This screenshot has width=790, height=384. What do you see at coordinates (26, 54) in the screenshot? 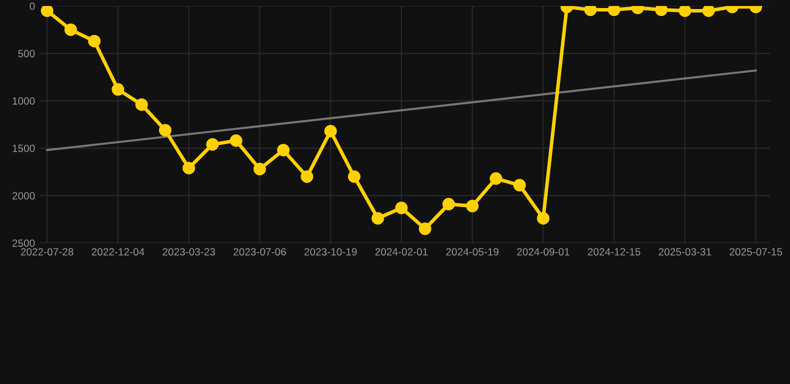
I see `y-tick-label: 500` at bounding box center [26, 54].